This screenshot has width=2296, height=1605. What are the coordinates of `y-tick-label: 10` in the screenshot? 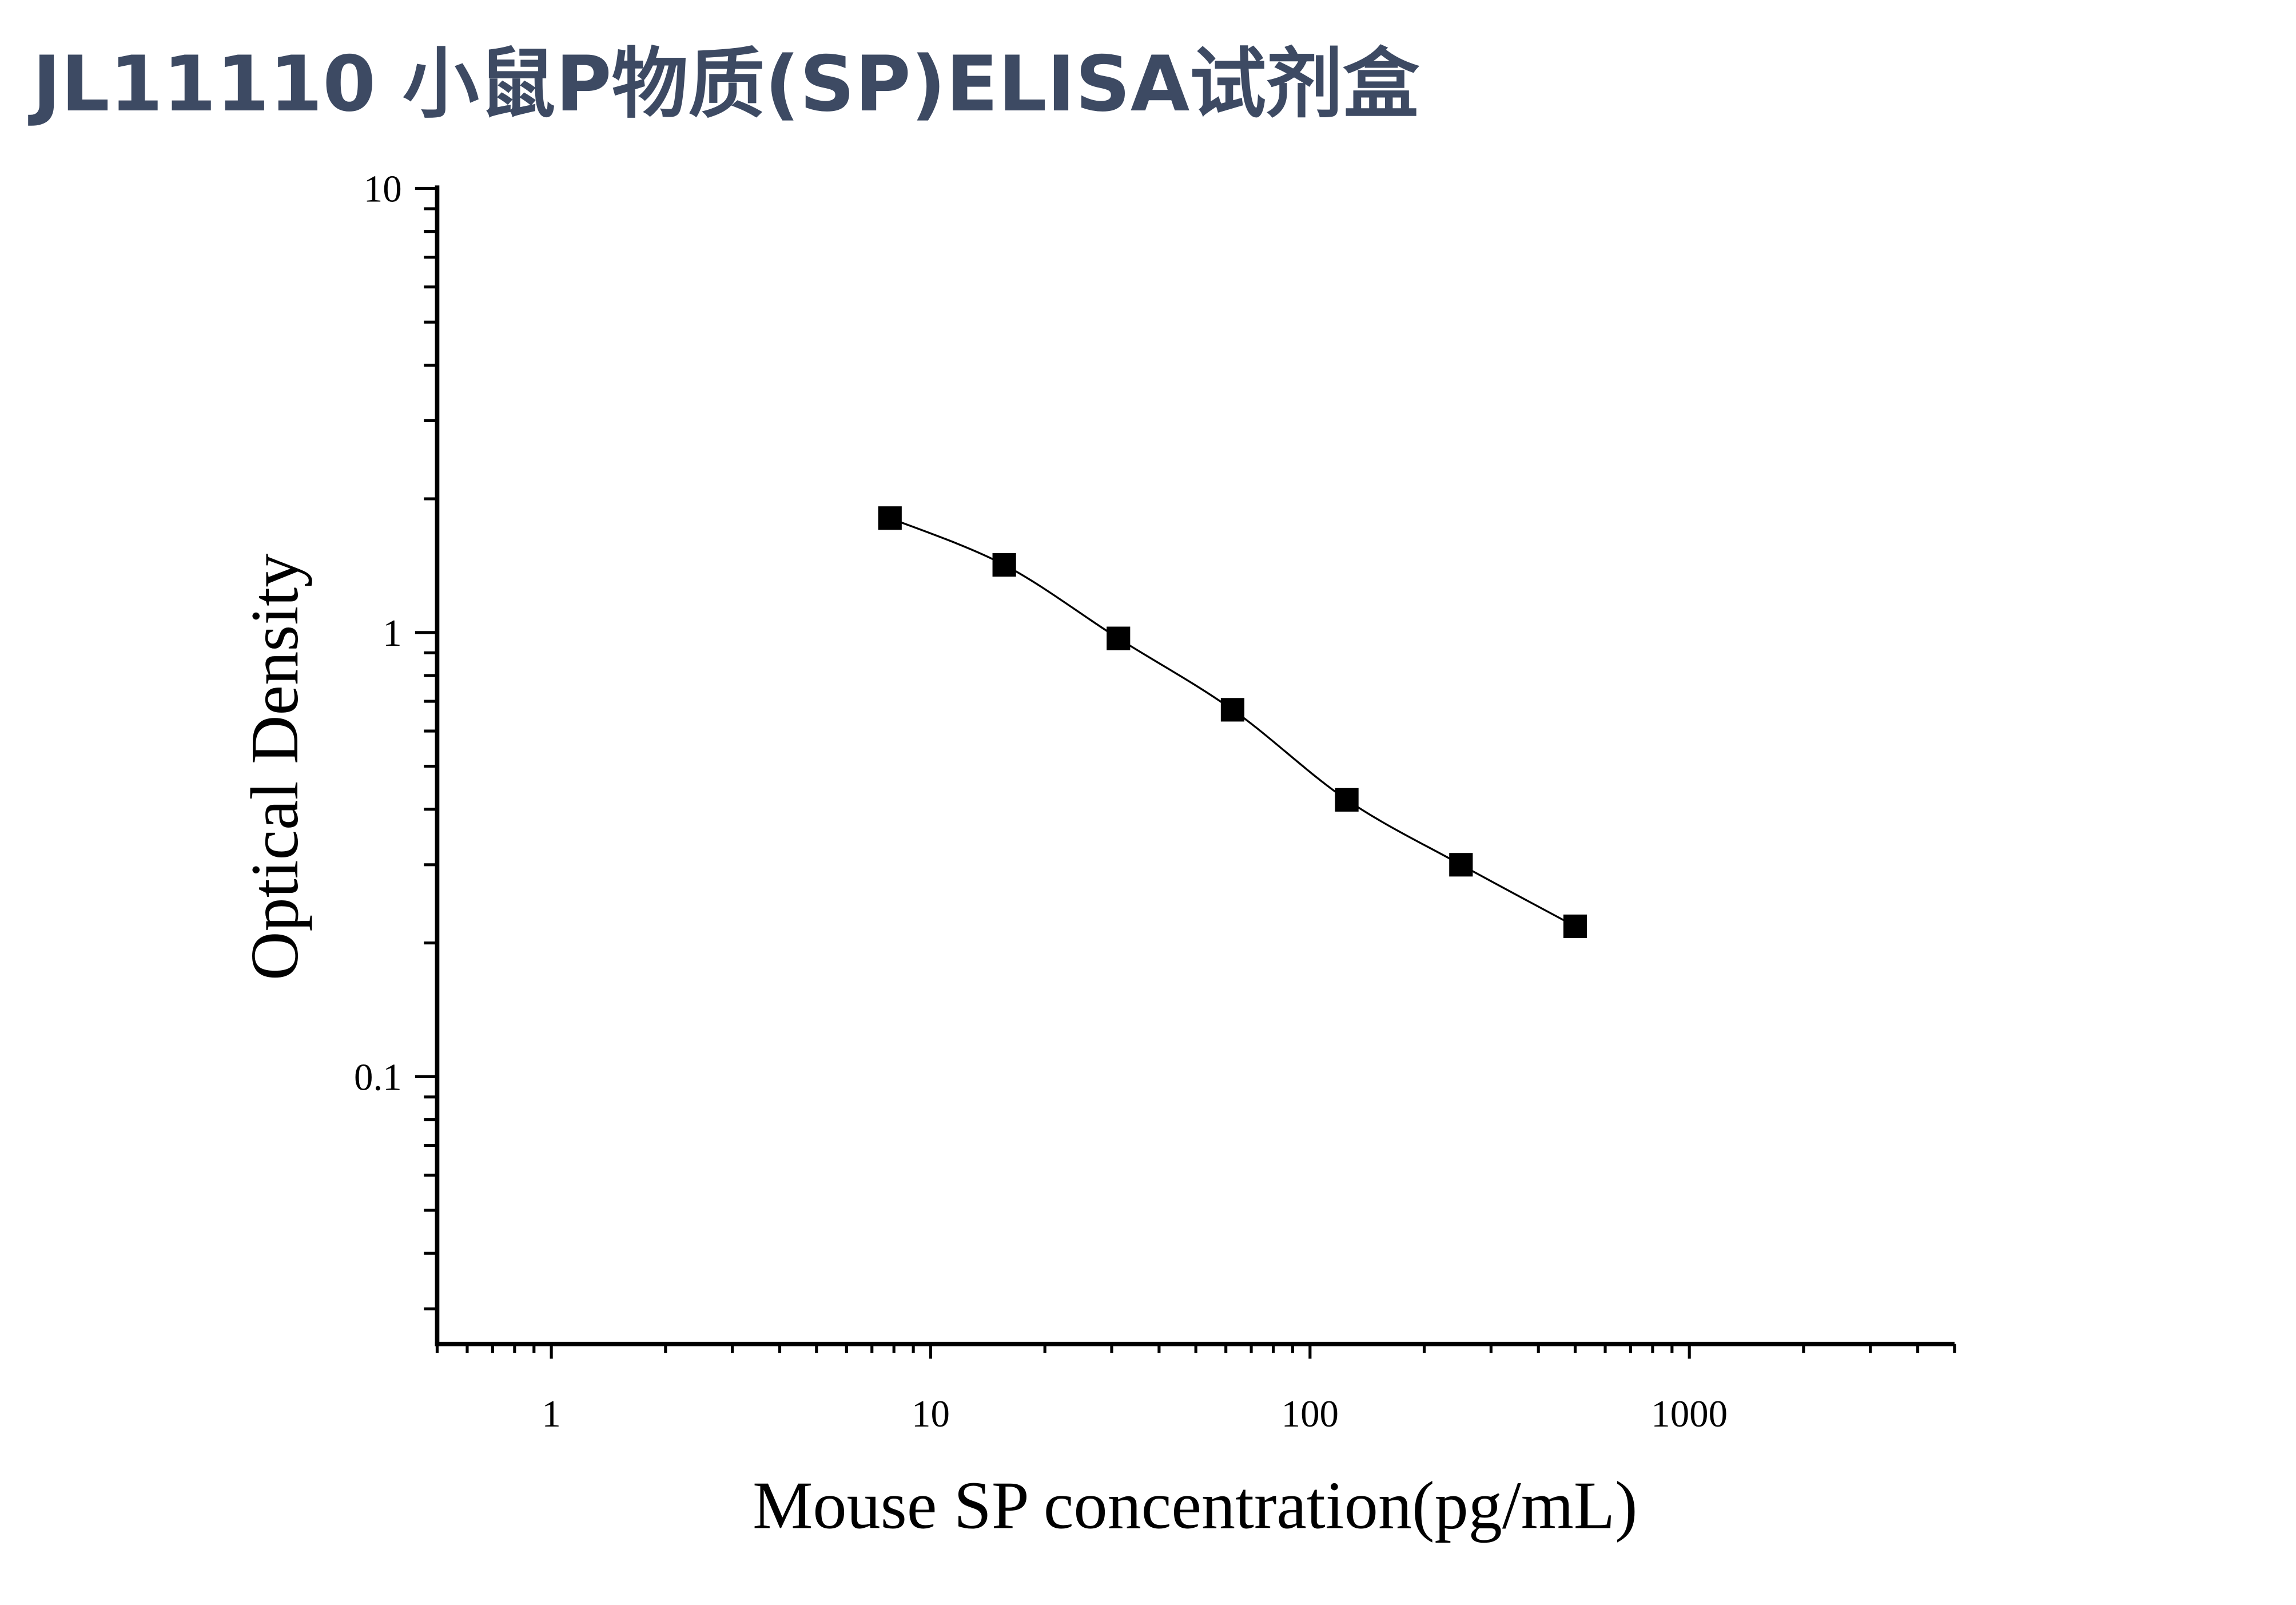 It's located at (383, 189).